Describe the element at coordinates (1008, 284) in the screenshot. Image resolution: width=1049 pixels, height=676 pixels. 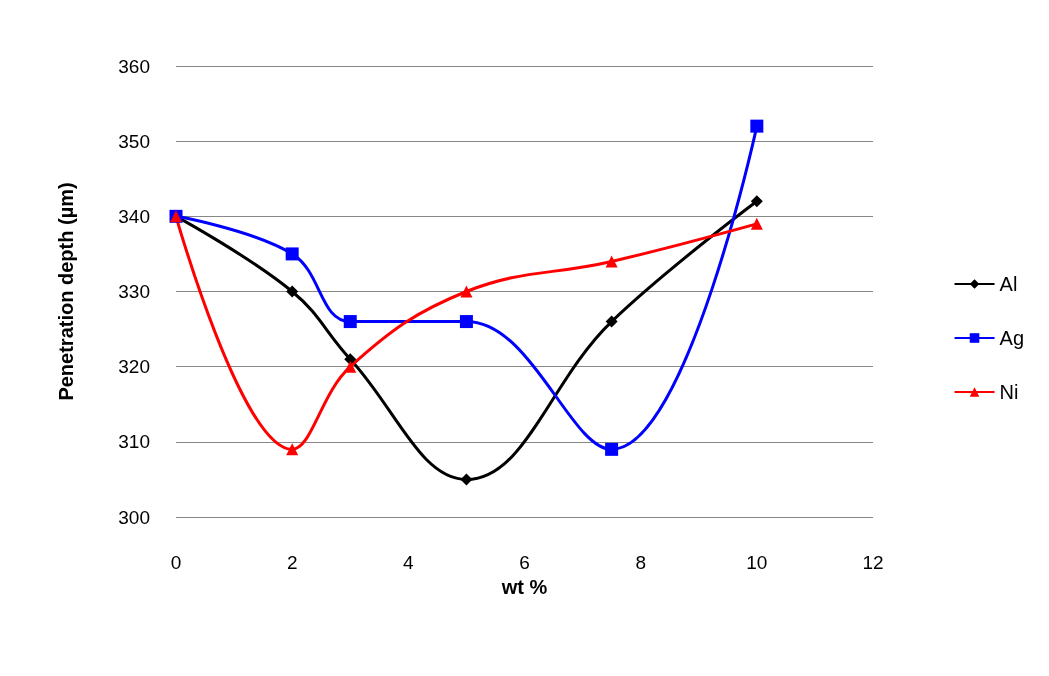
I see `legend-label: Al` at that location.